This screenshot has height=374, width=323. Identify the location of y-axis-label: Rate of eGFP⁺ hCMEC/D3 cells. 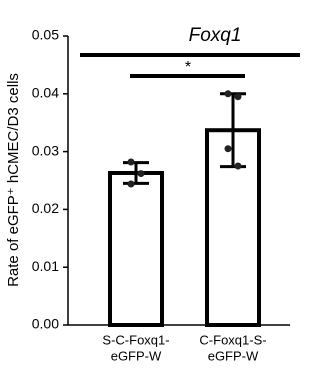
(13, 180).